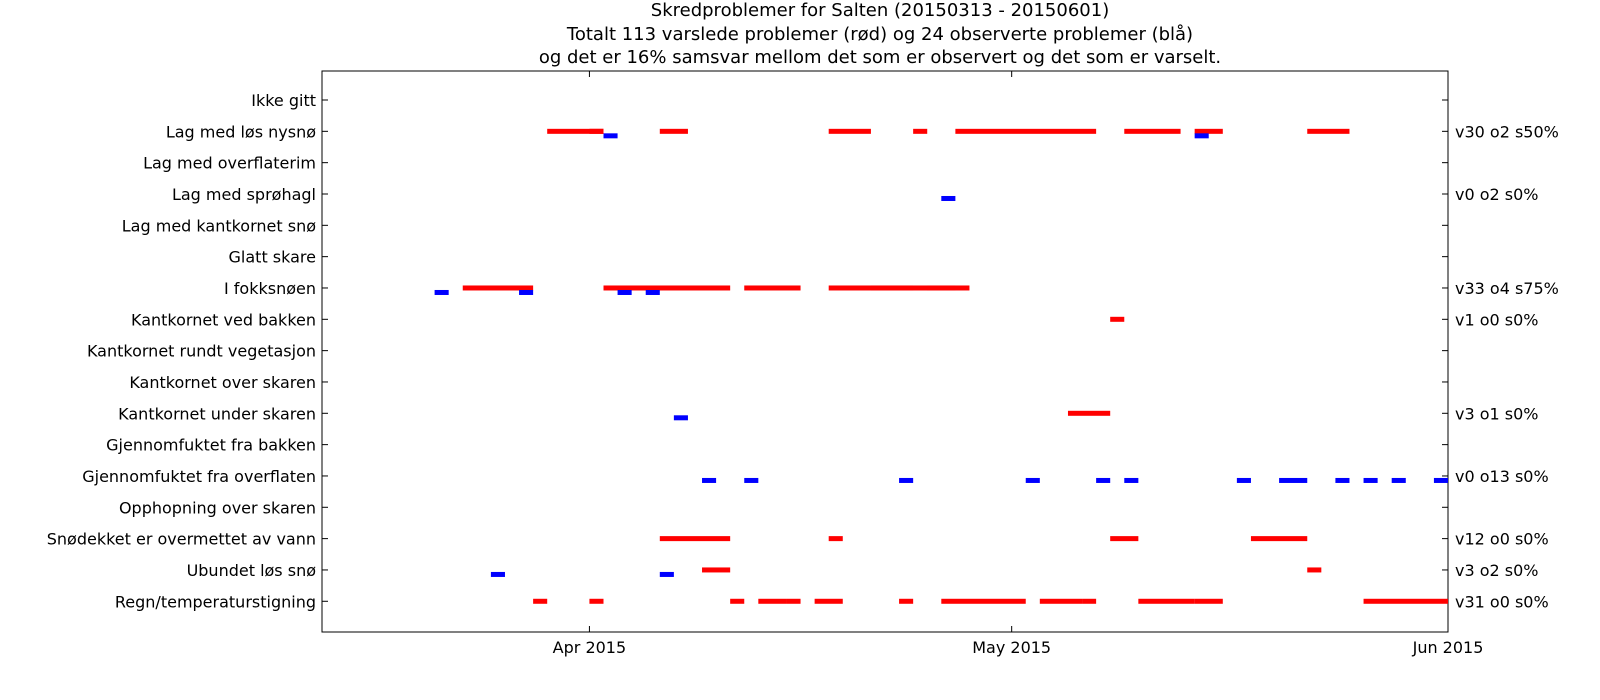 The height and width of the screenshot is (700, 1600). I want to click on y-tick-label: Snødekket er overmettet av vann, so click(181, 539).